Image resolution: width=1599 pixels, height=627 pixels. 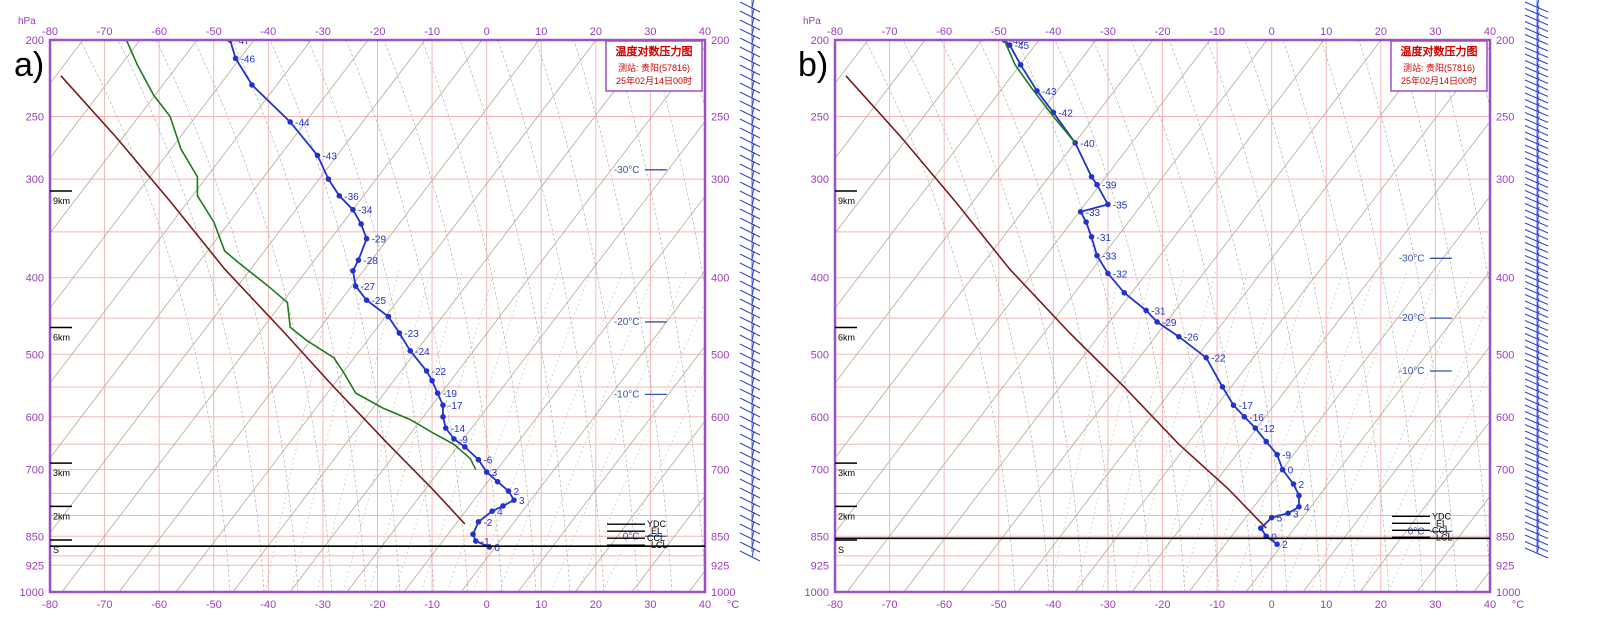 What do you see at coordinates (214, 32) in the screenshot?
I see `x-tick-label-top: -50` at bounding box center [214, 32].